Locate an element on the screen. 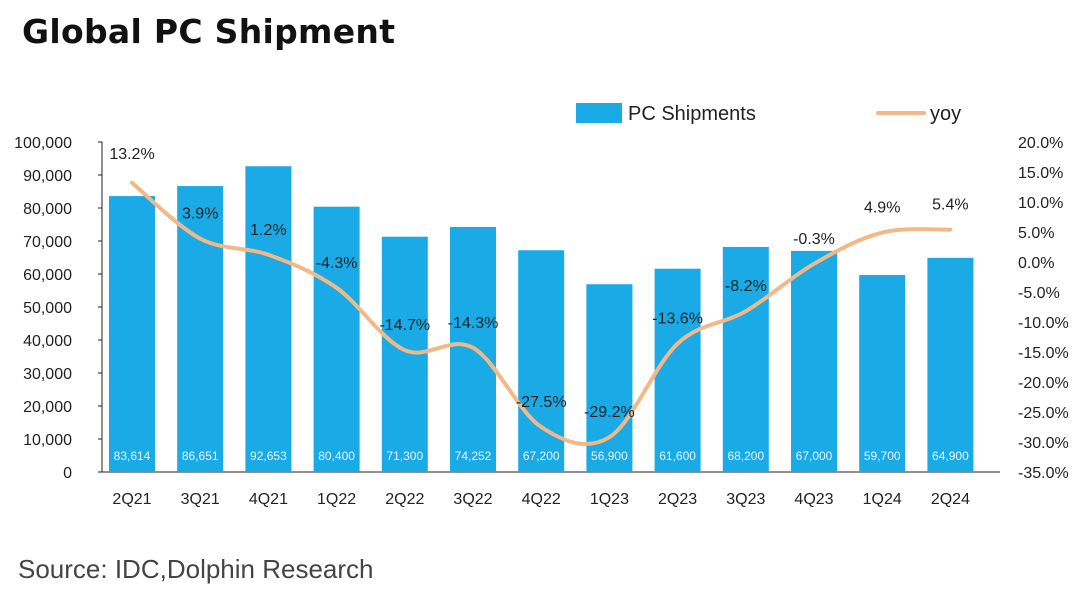 The width and height of the screenshot is (1080, 600). left-axis-tick: 80,000 is located at coordinates (47, 209).